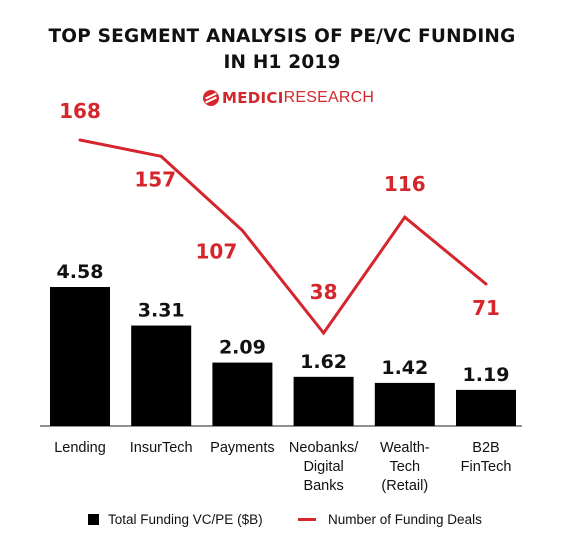  I want to click on x-tick-label: Banks, so click(323, 486).